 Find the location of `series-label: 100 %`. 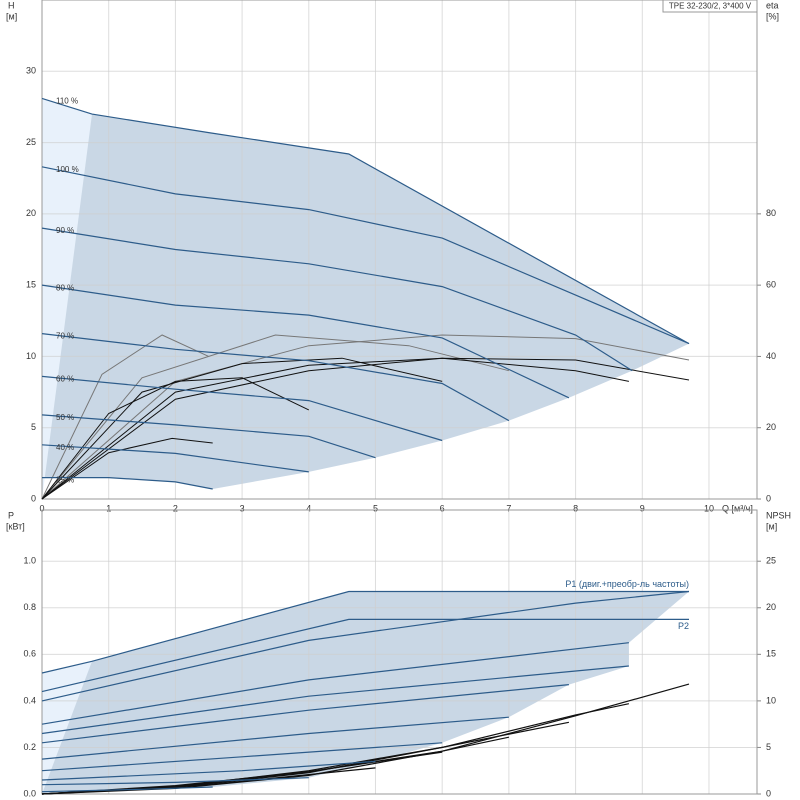

series-label: 100 % is located at coordinates (67, 169).